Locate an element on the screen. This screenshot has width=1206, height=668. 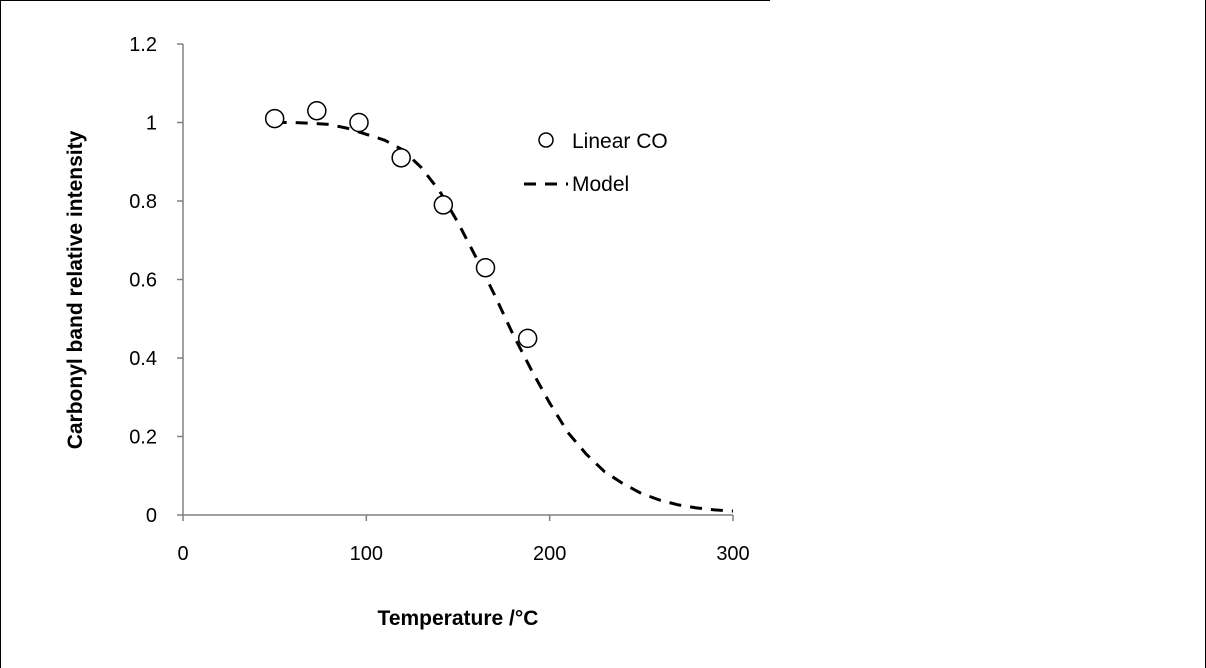
y-tick-label: 0.8 is located at coordinates (143, 202).